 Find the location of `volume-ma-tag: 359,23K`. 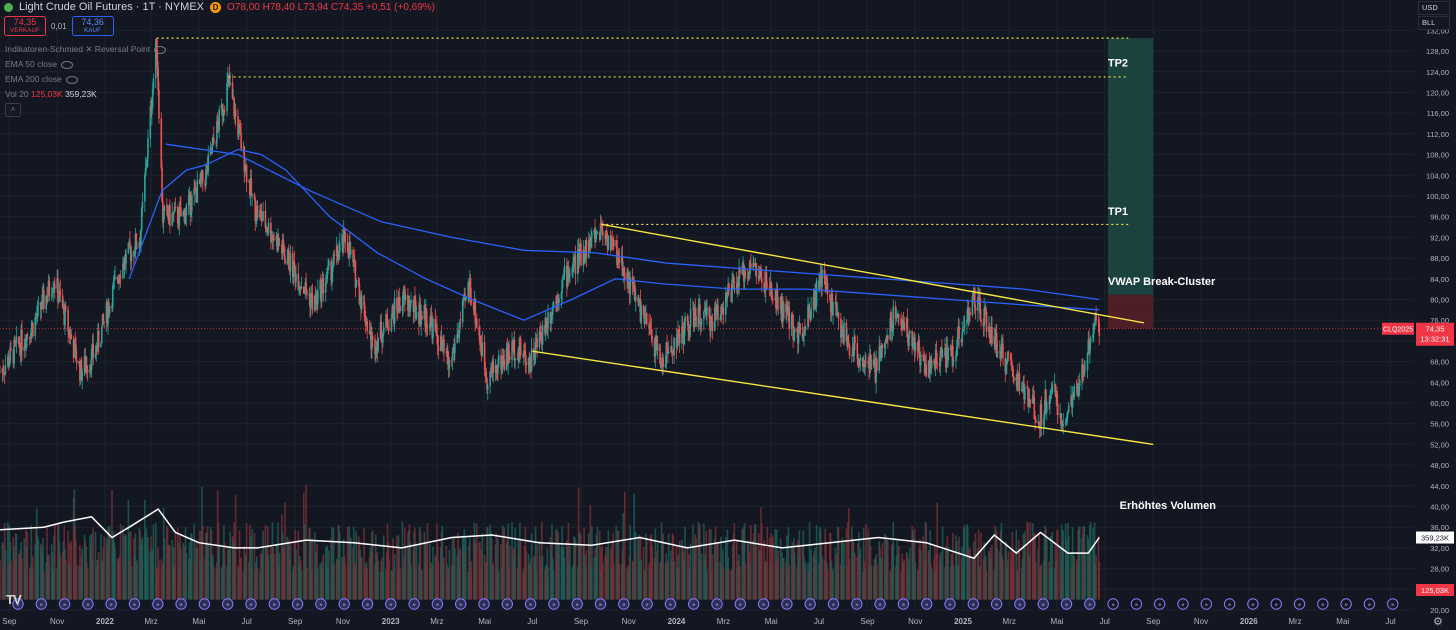

volume-ma-tag: 359,23K is located at coordinates (1435, 538).